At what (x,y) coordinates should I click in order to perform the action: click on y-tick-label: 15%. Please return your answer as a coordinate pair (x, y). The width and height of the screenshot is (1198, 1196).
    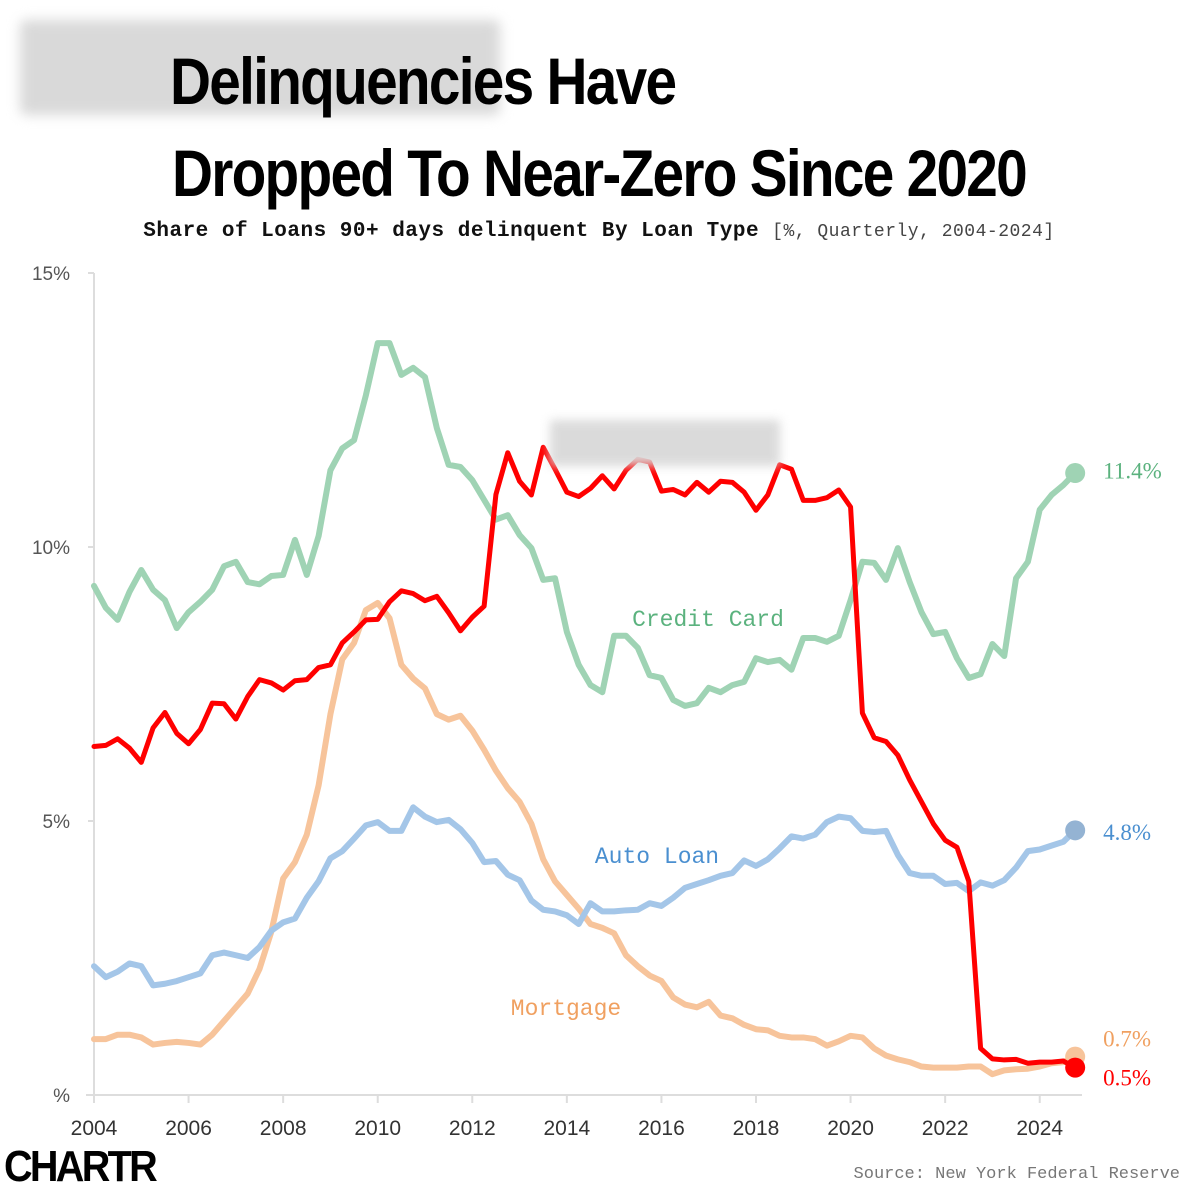
    Looking at the image, I should click on (51, 274).